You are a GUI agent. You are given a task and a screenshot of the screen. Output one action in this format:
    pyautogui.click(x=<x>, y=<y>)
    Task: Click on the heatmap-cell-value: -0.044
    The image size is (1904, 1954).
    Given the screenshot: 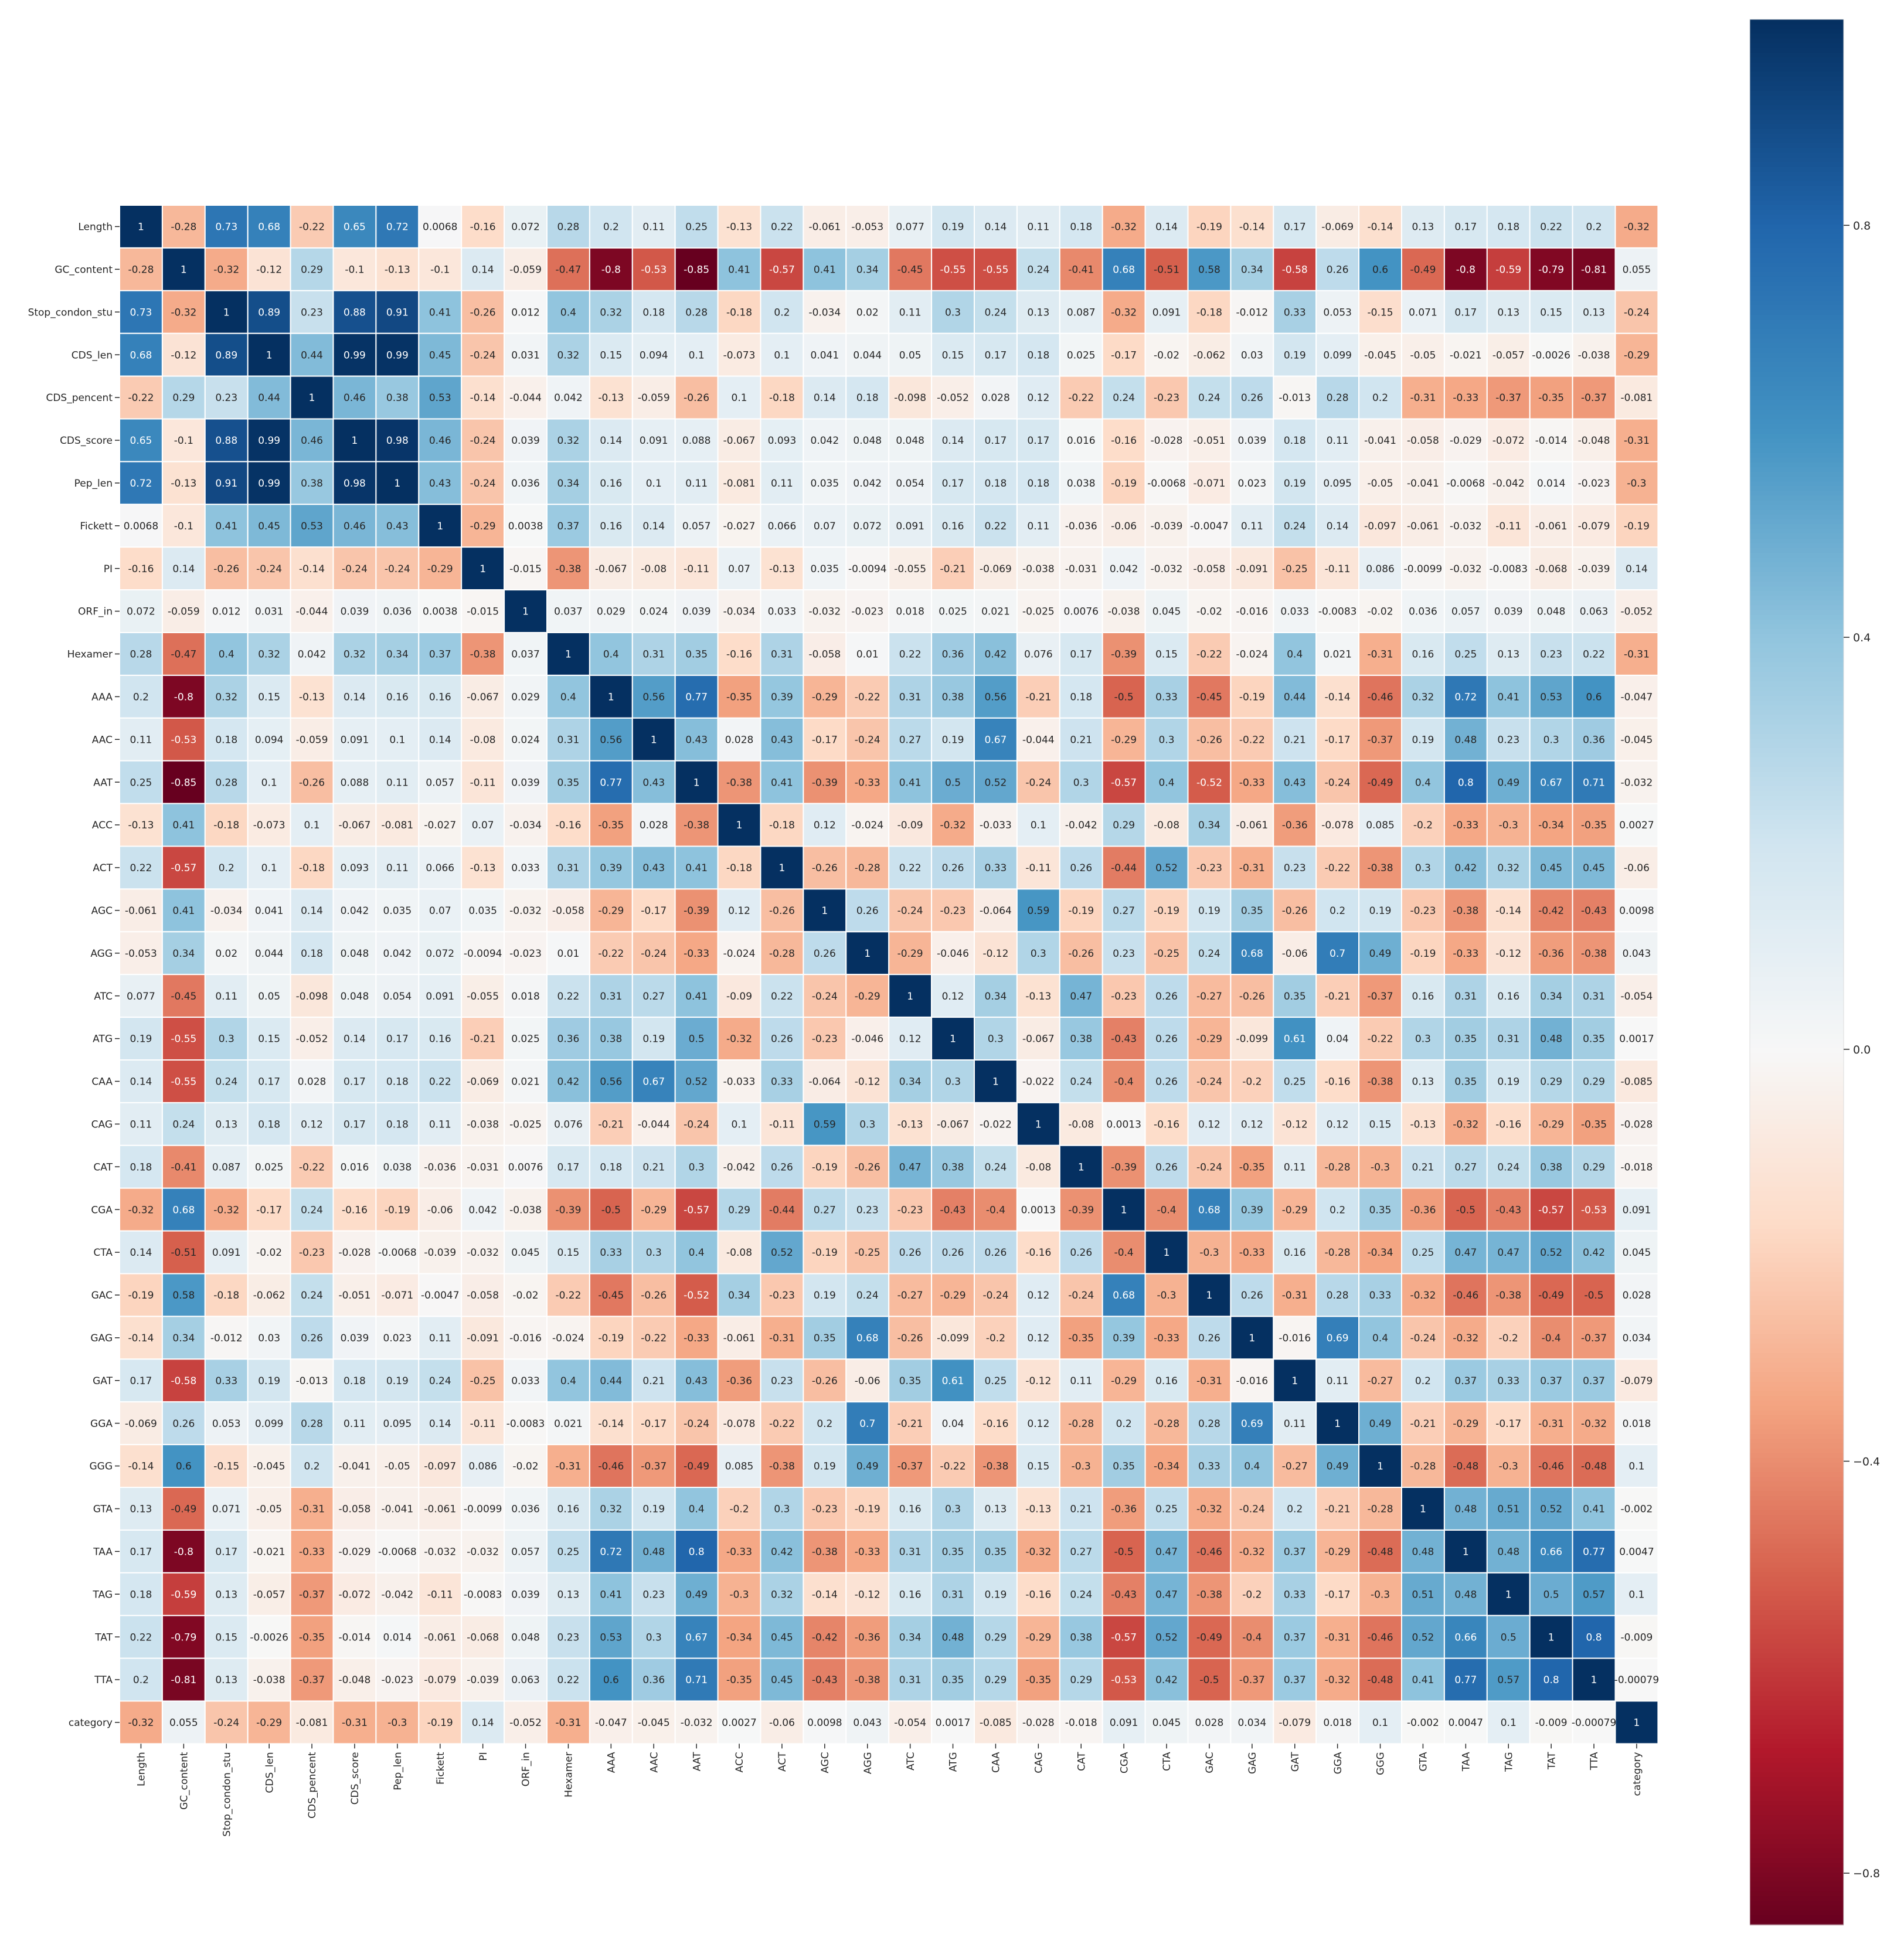 What is the action you would take?
    pyautogui.click(x=525, y=398)
    